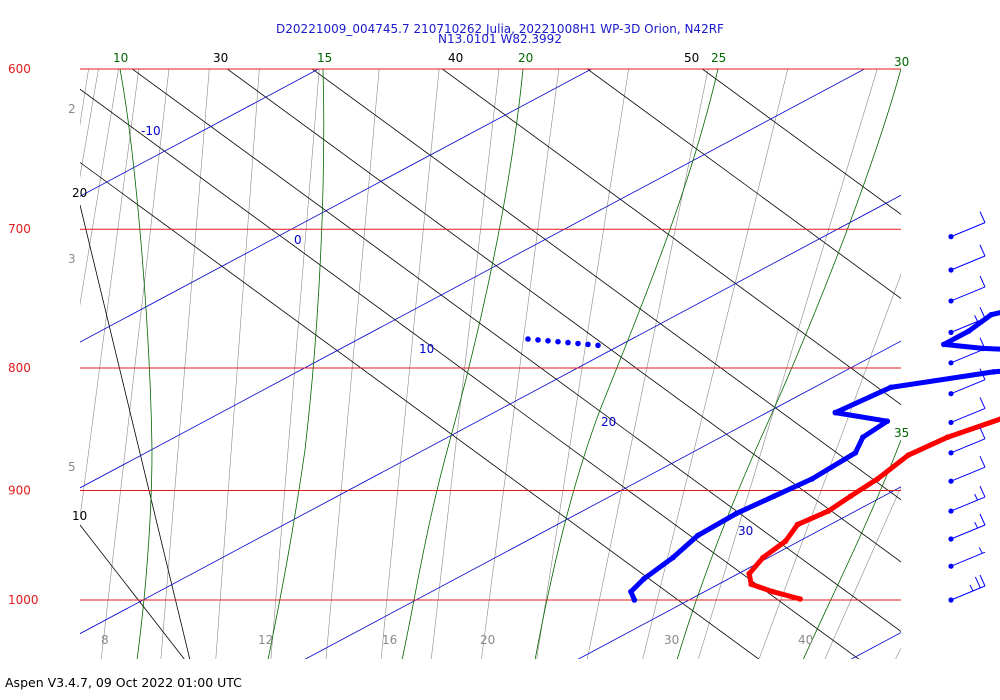 The height and width of the screenshot is (700, 1000). Describe the element at coordinates (805, 640) in the screenshot. I see `mixing-ratio-label: 40` at that location.